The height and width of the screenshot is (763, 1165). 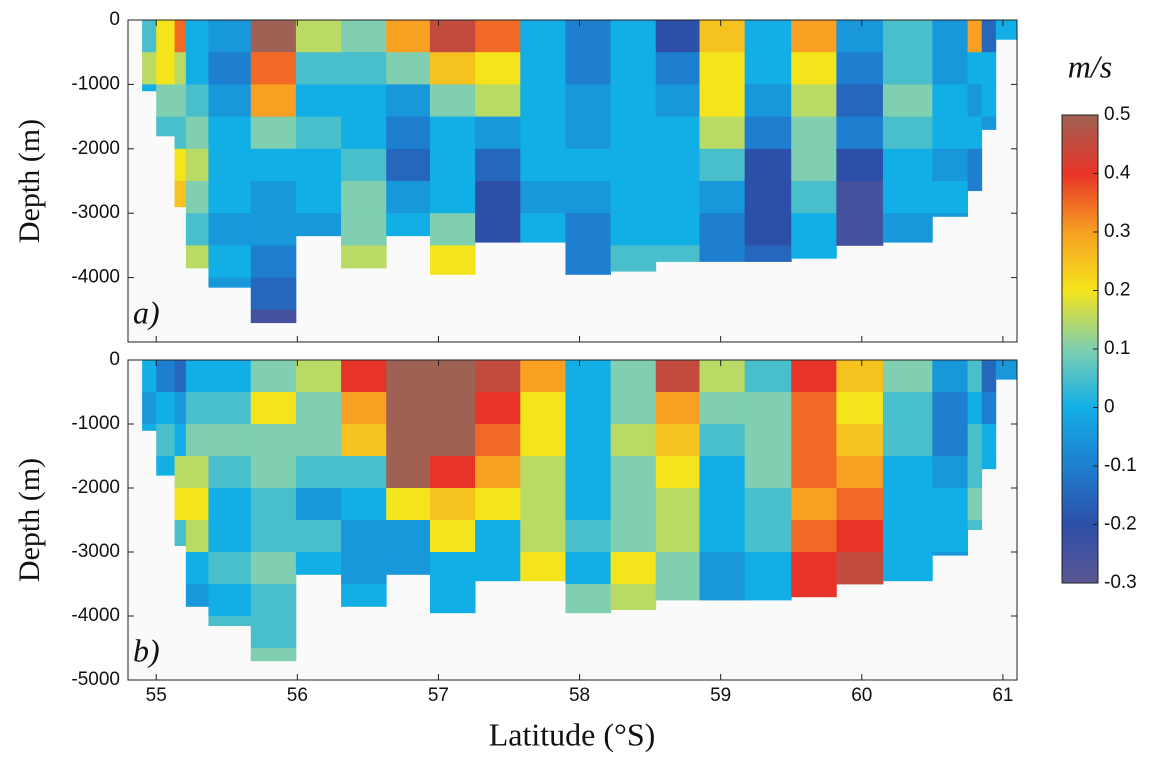 What do you see at coordinates (95, 277) in the screenshot?
I see `y-tick-label: -4000` at bounding box center [95, 277].